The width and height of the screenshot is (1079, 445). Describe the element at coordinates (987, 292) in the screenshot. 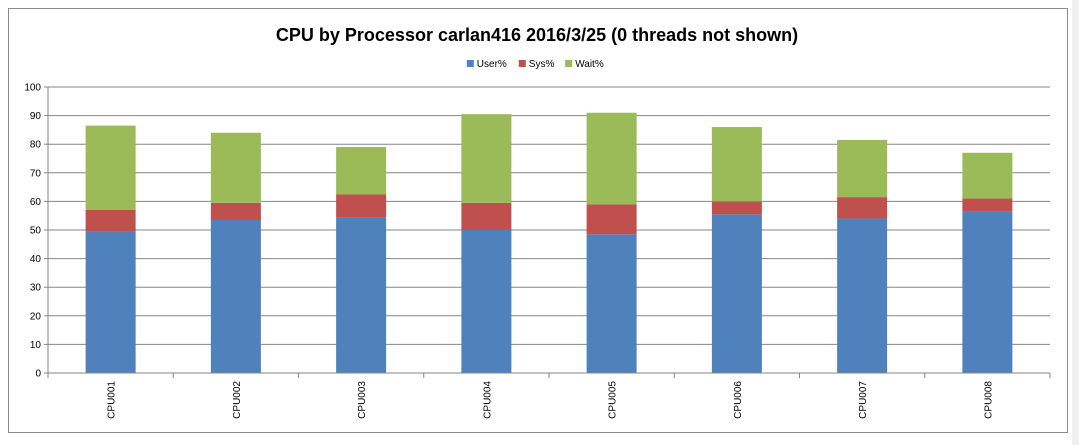

I see `bar-user-cpu008` at that location.